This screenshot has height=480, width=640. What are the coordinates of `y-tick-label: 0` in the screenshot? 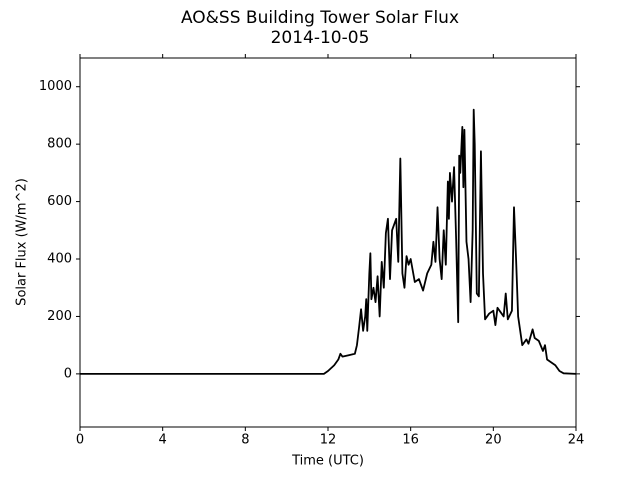 It's located at (68, 373).